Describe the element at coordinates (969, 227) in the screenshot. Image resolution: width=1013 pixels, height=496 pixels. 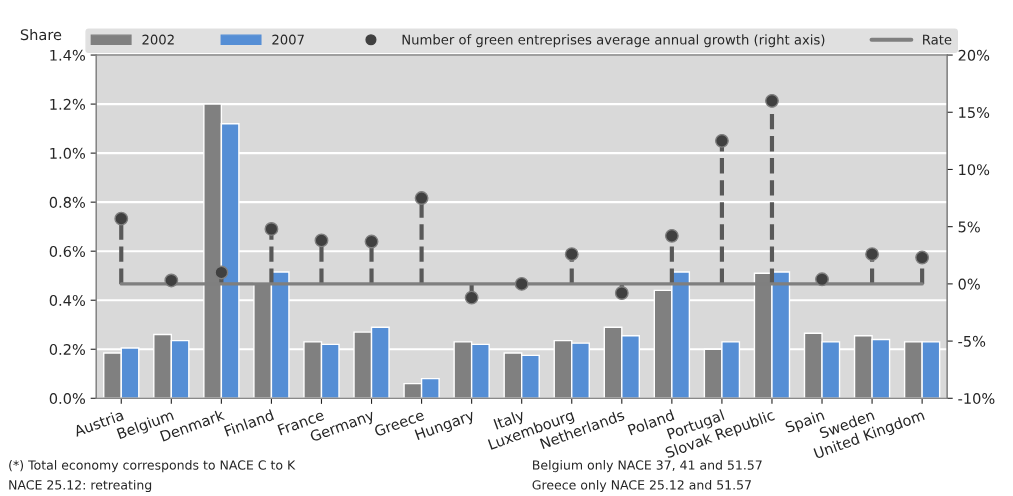
I see `y2-tick-label: 5%` at that location.